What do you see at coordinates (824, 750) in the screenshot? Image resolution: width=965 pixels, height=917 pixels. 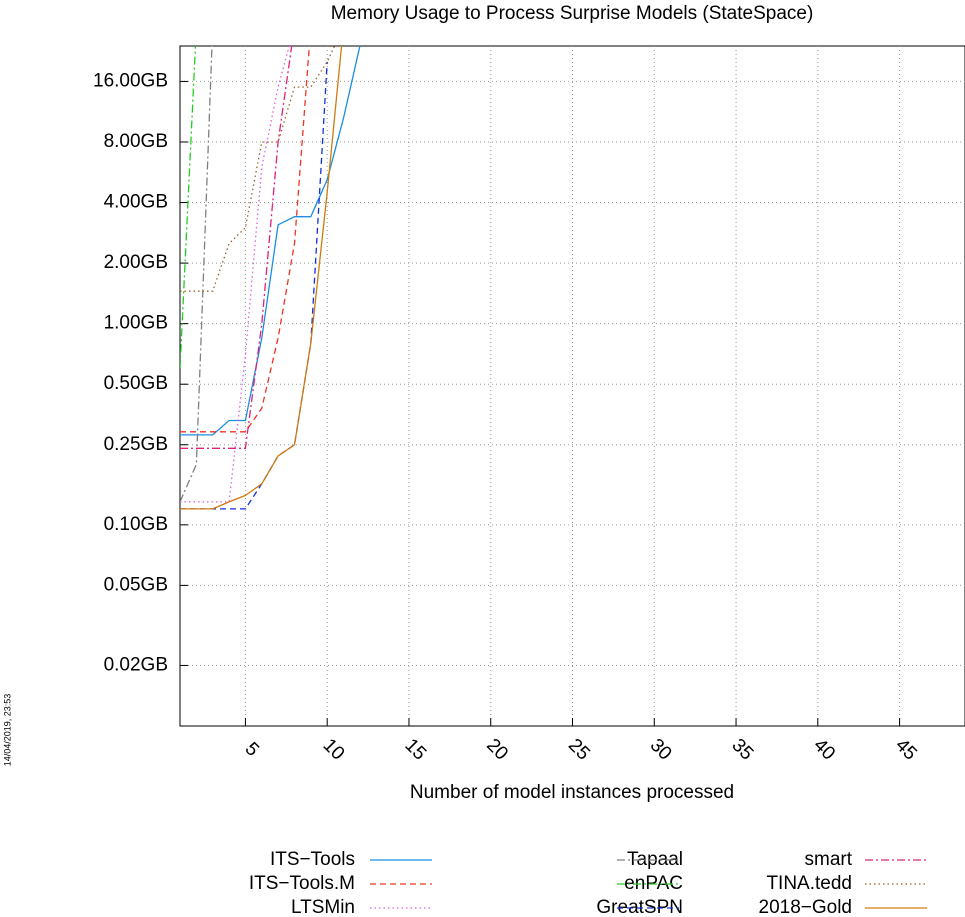 I see `x-tick-label: 40` at bounding box center [824, 750].